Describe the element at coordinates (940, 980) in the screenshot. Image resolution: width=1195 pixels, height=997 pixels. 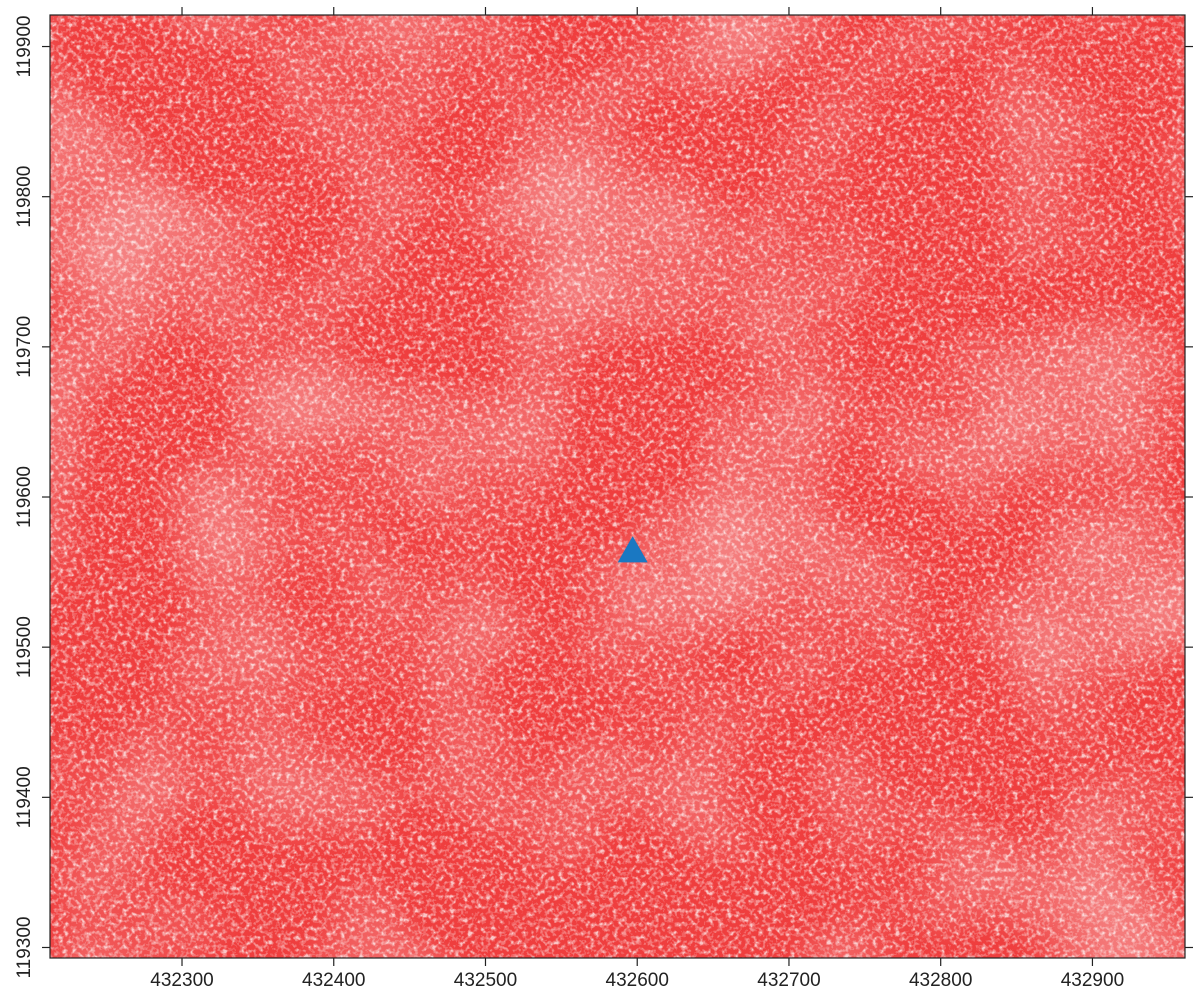
I see `x-tick-label: 432800` at that location.